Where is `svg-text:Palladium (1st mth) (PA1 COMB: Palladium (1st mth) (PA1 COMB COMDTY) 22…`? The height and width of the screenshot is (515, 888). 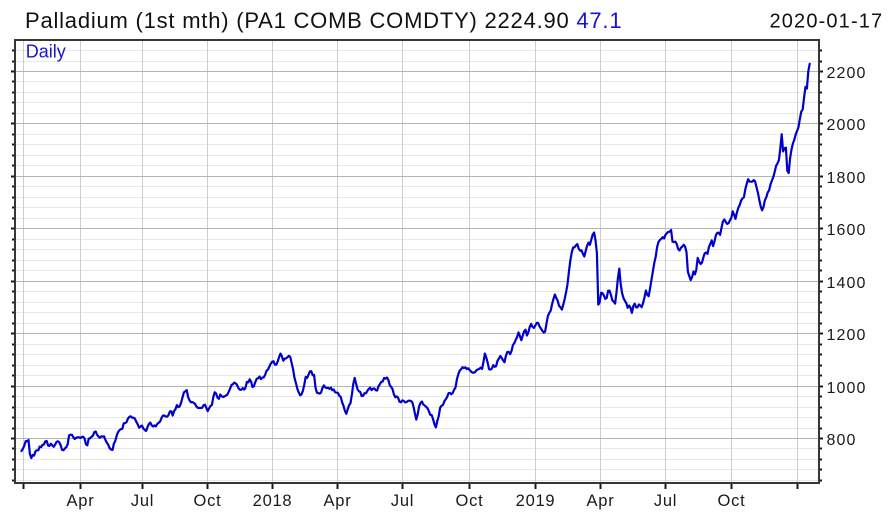
svg-text:Palladium (1st mth) (PA1 COMB: Palladium (1st mth) (PA1 COMB COMDTY) 22… is located at coordinates (323, 20).